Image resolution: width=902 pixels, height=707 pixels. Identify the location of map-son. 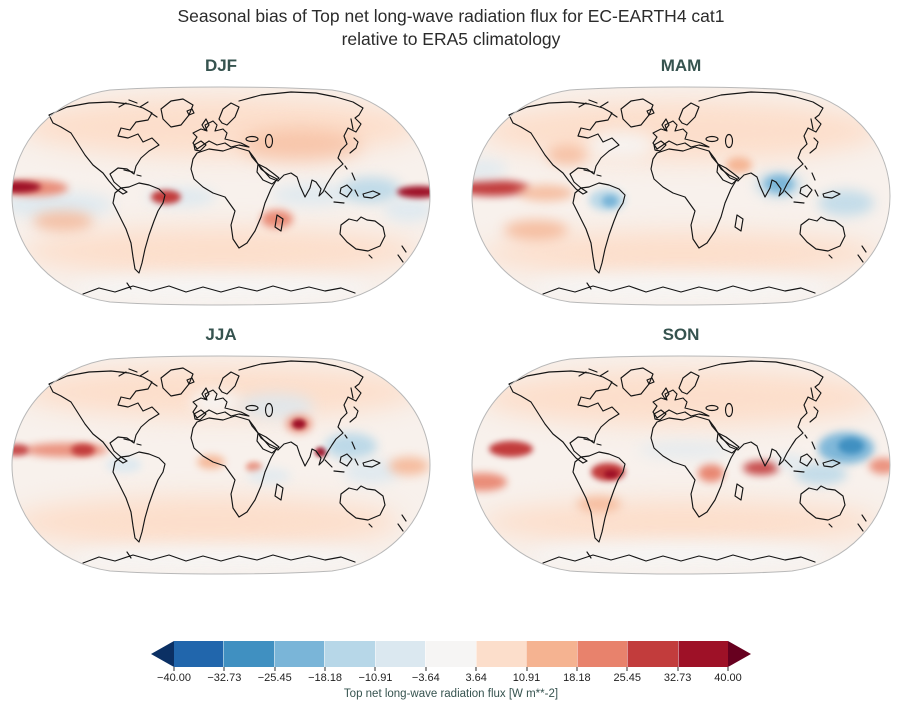
(681, 465).